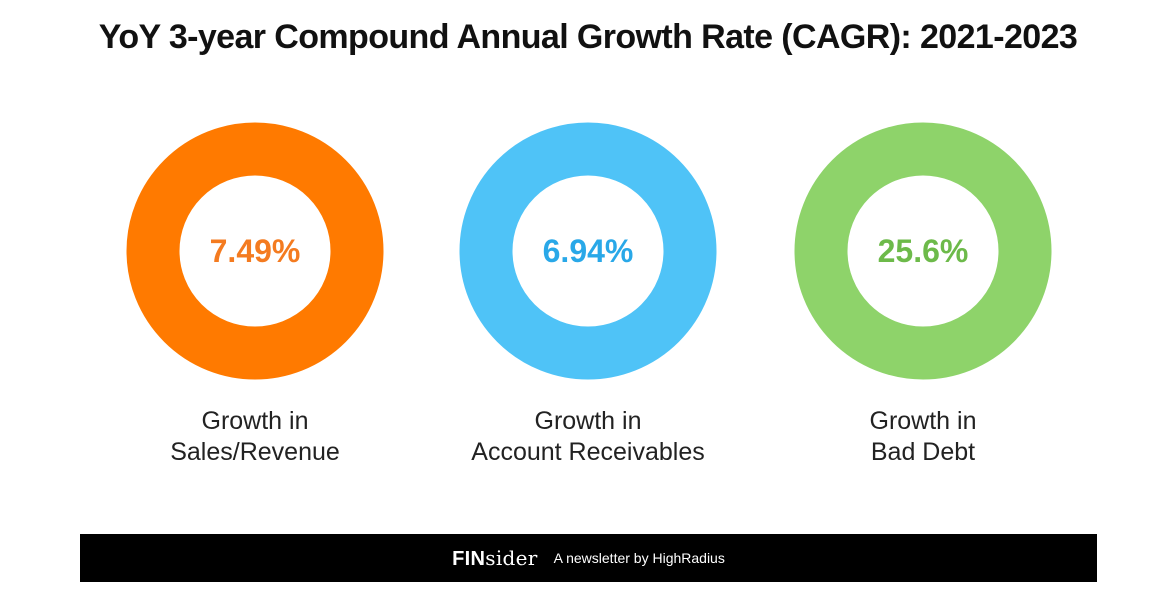  Describe the element at coordinates (469, 558) in the screenshot. I see `logo-strong-text: FIN` at that location.